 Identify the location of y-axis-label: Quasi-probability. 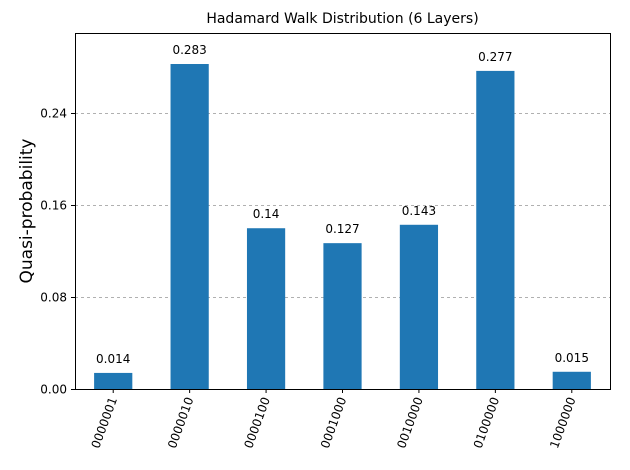
(27, 211).